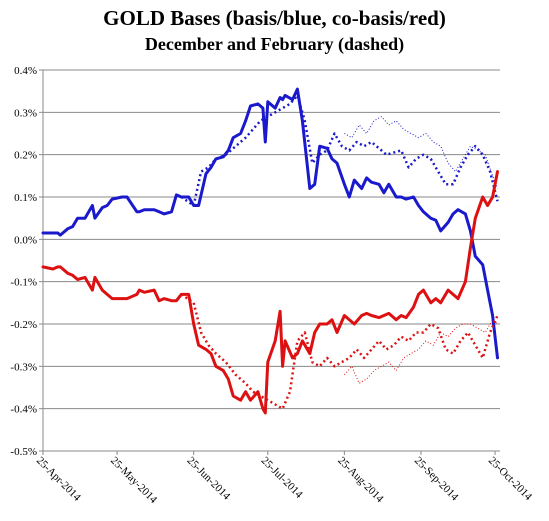 The height and width of the screenshot is (521, 549). Describe the element at coordinates (421, 351) in the screenshot. I see `series-line-5-red-dotted-thin` at that location.